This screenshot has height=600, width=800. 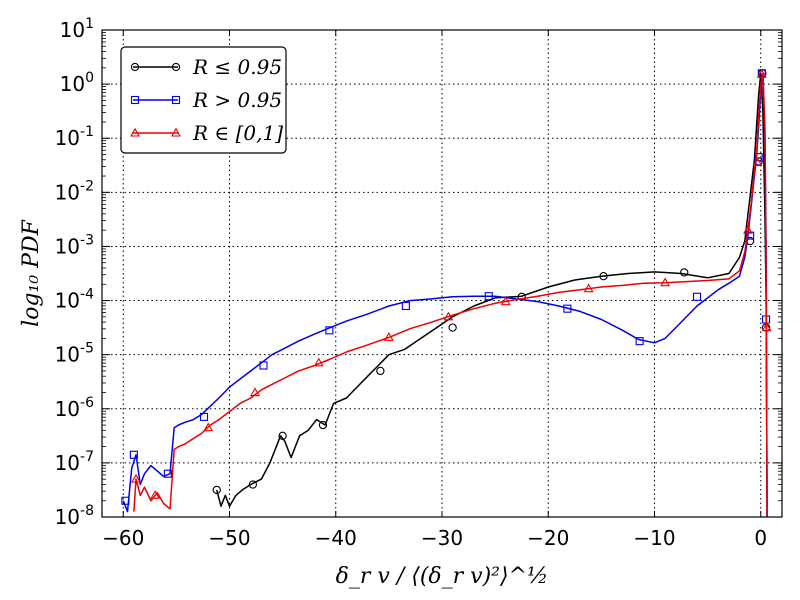 I want to click on legend-item: R > 0.95, so click(x=206, y=100).